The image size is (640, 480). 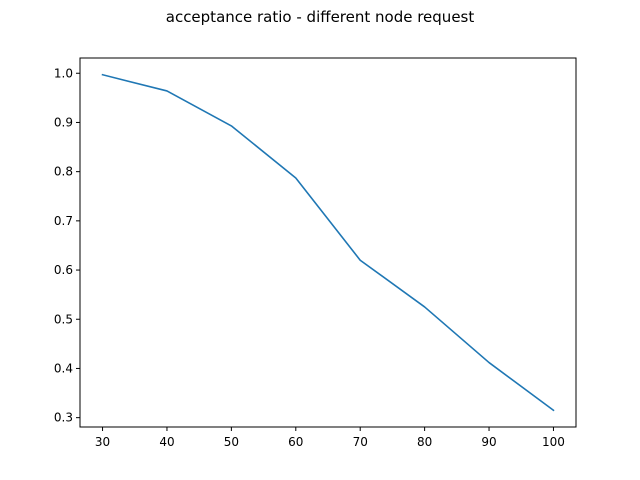 I want to click on y-tick-label: 0.9, so click(x=63, y=122).